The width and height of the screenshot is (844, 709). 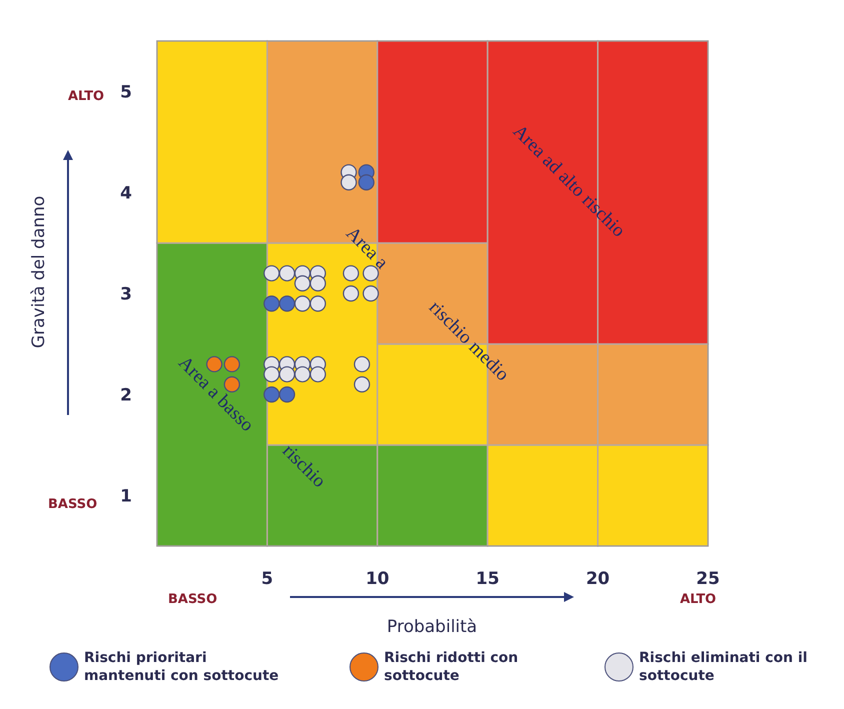 What do you see at coordinates (723, 667) in the screenshot?
I see `legend-label: Rischi eliminati con il sottocute` at bounding box center [723, 667].